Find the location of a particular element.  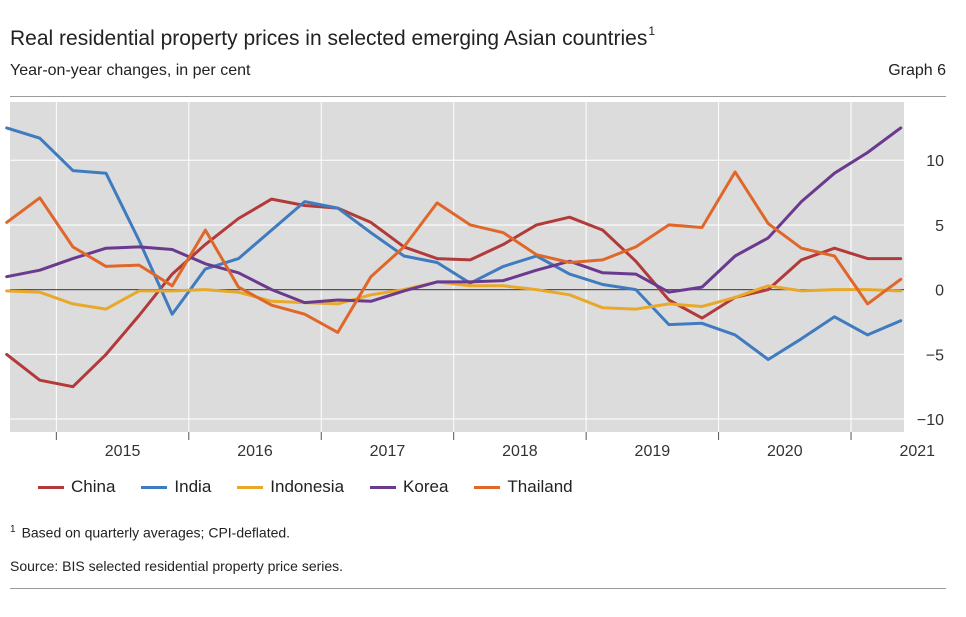

legend-label-china: China is located at coordinates (93, 486).